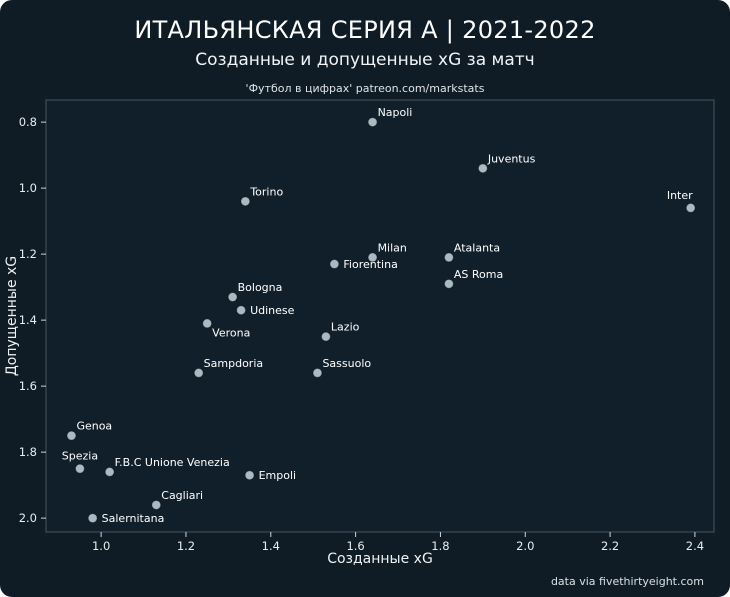  I want to click on point-label: Verona, so click(231, 332).